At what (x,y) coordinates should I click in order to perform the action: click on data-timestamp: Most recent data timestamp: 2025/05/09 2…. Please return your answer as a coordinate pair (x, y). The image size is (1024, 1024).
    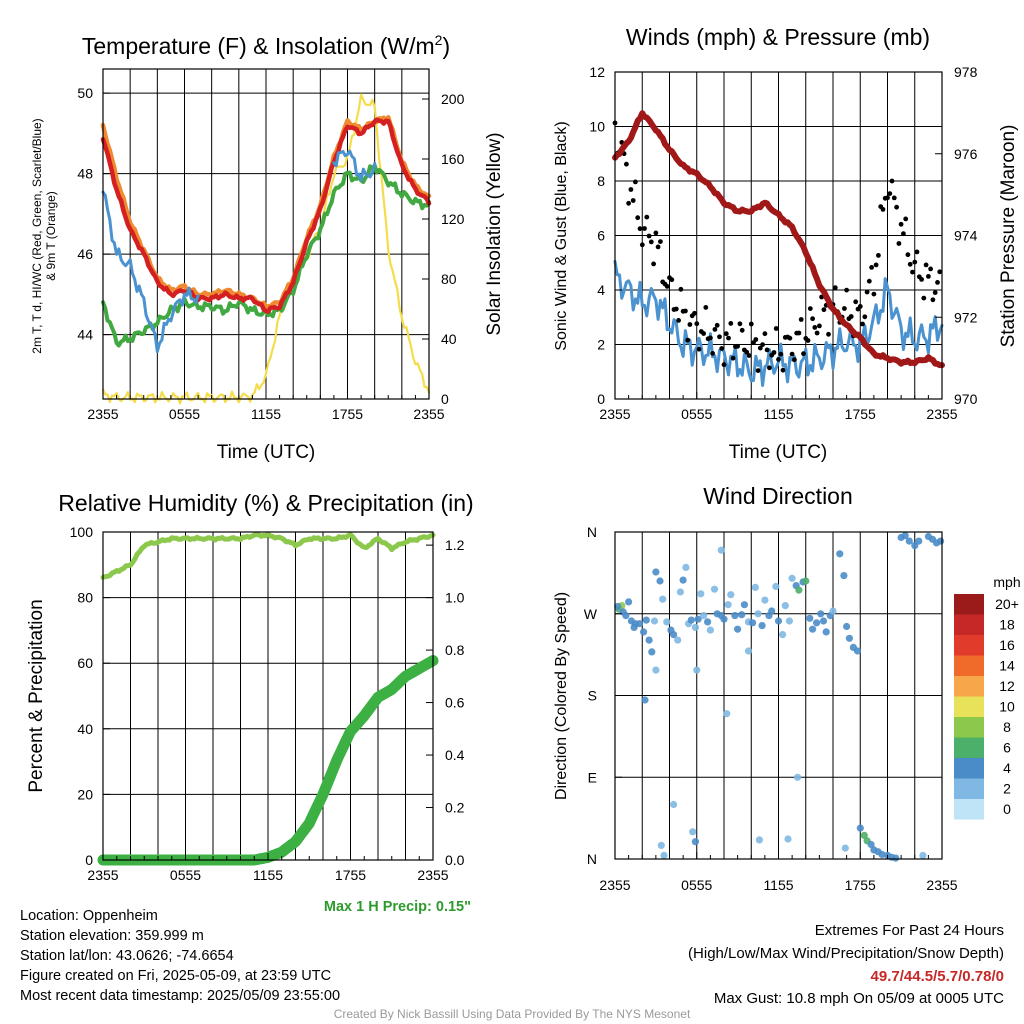
    Looking at the image, I should click on (180, 996).